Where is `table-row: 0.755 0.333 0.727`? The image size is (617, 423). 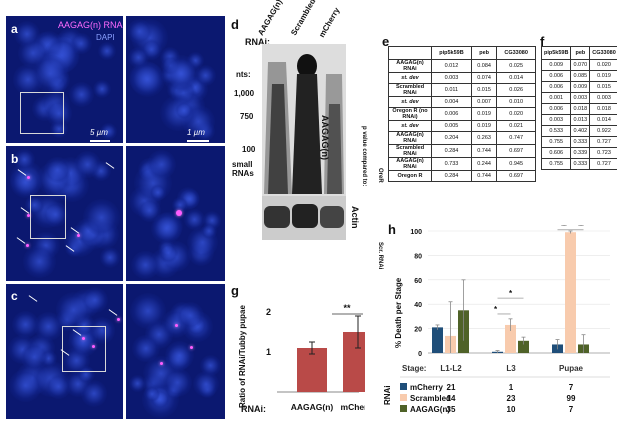 table-row: 0.755 0.333 0.727 is located at coordinates (578, 164).